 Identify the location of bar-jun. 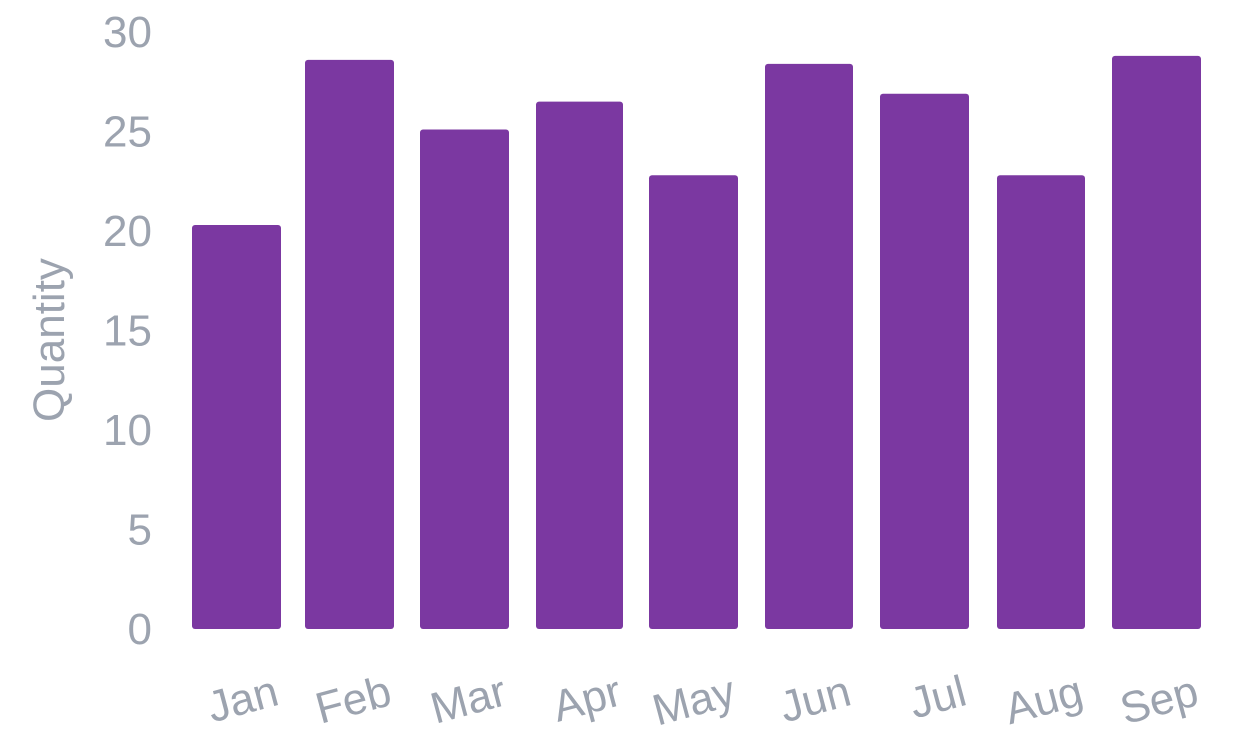
(809, 346).